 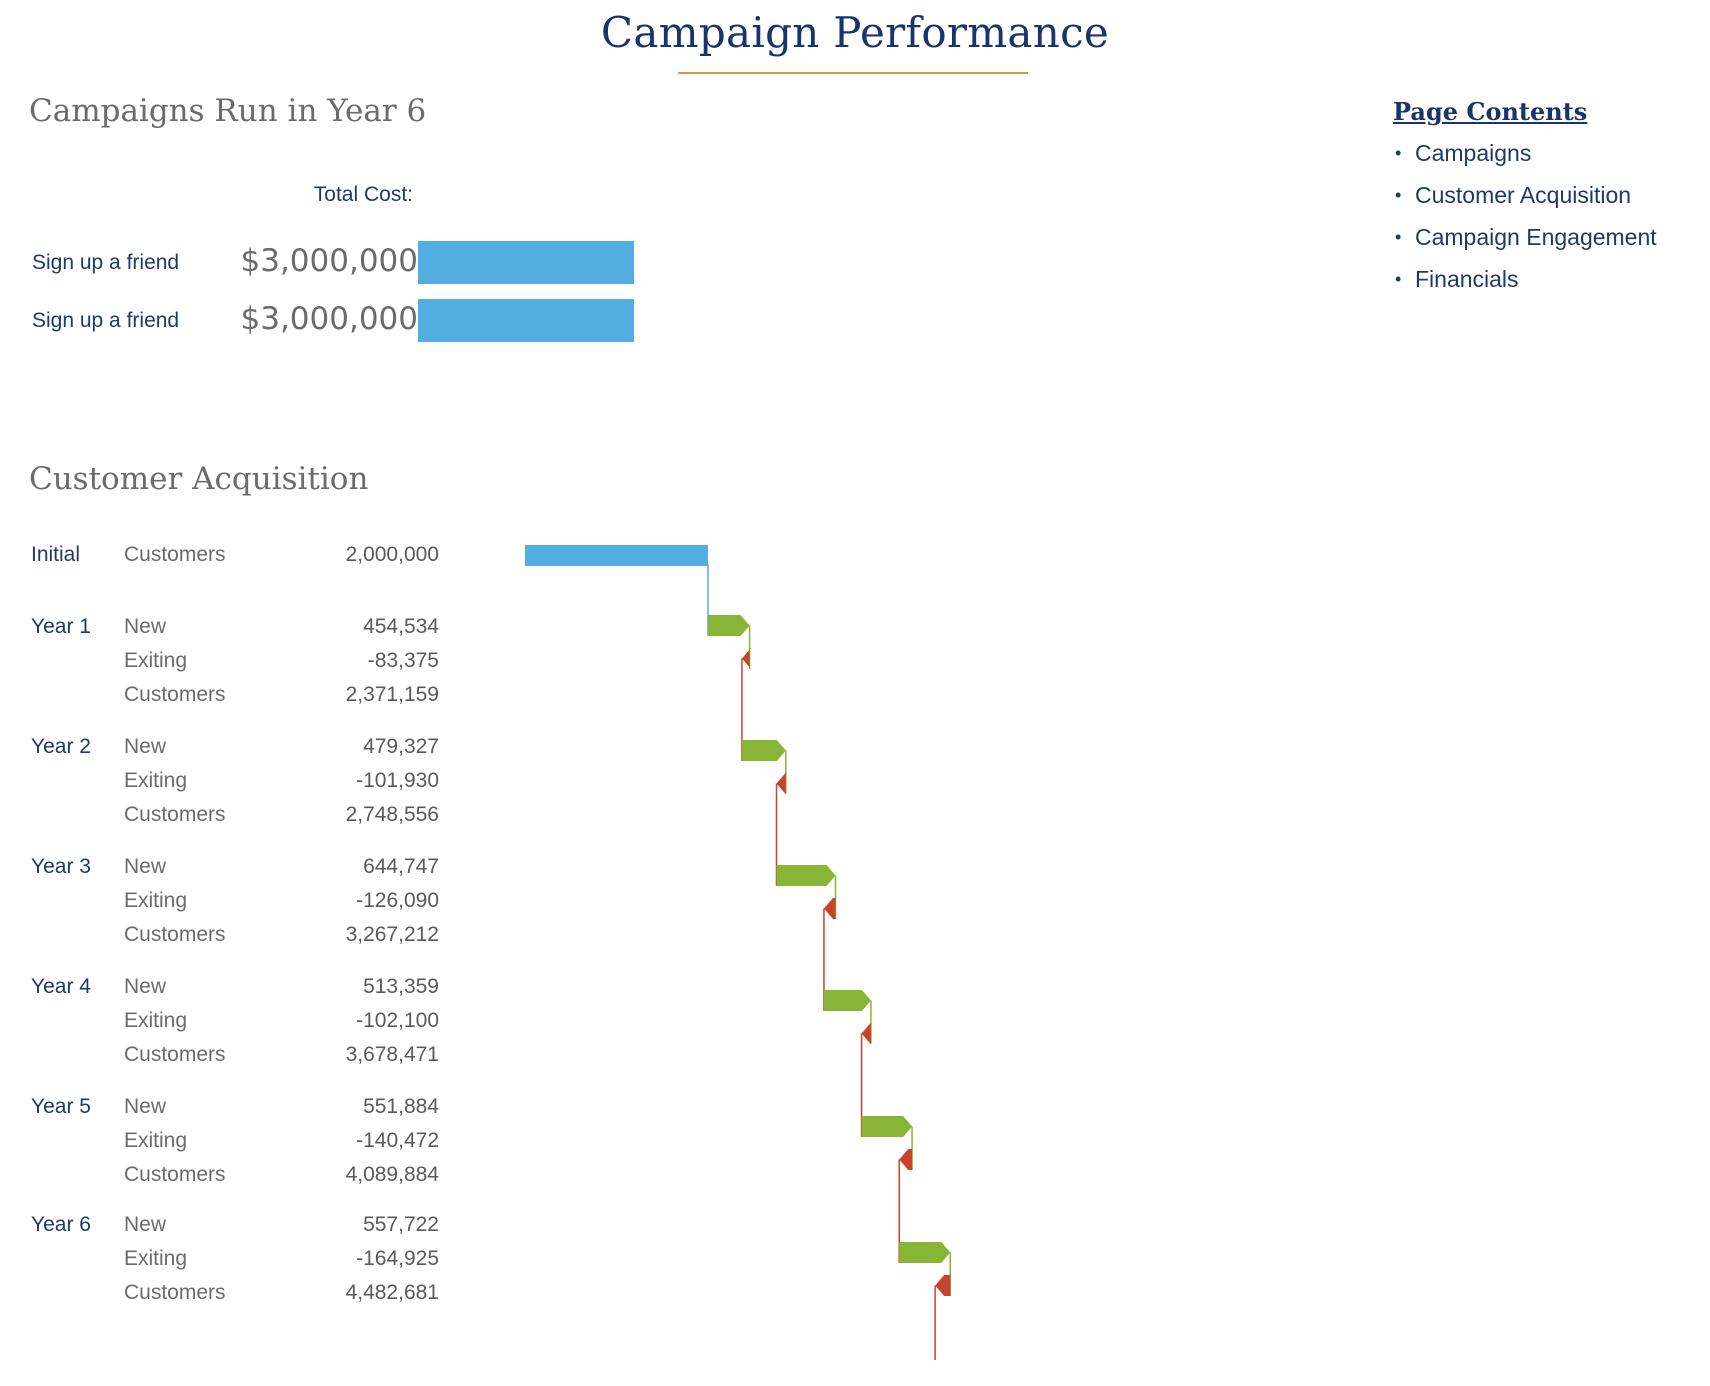 I want to click on total-cost-label: Total Cost:, so click(x=363, y=194).